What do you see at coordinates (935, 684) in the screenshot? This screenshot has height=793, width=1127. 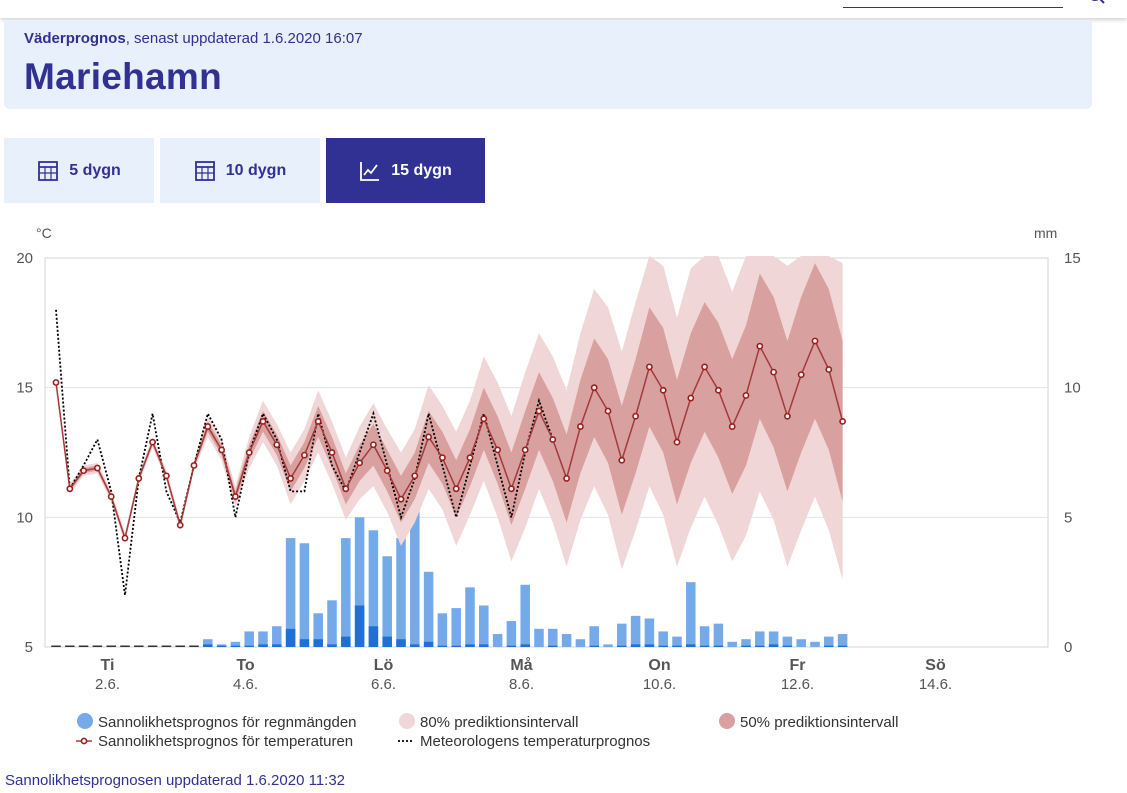 I see `x-date-label: 14.6.` at bounding box center [935, 684].